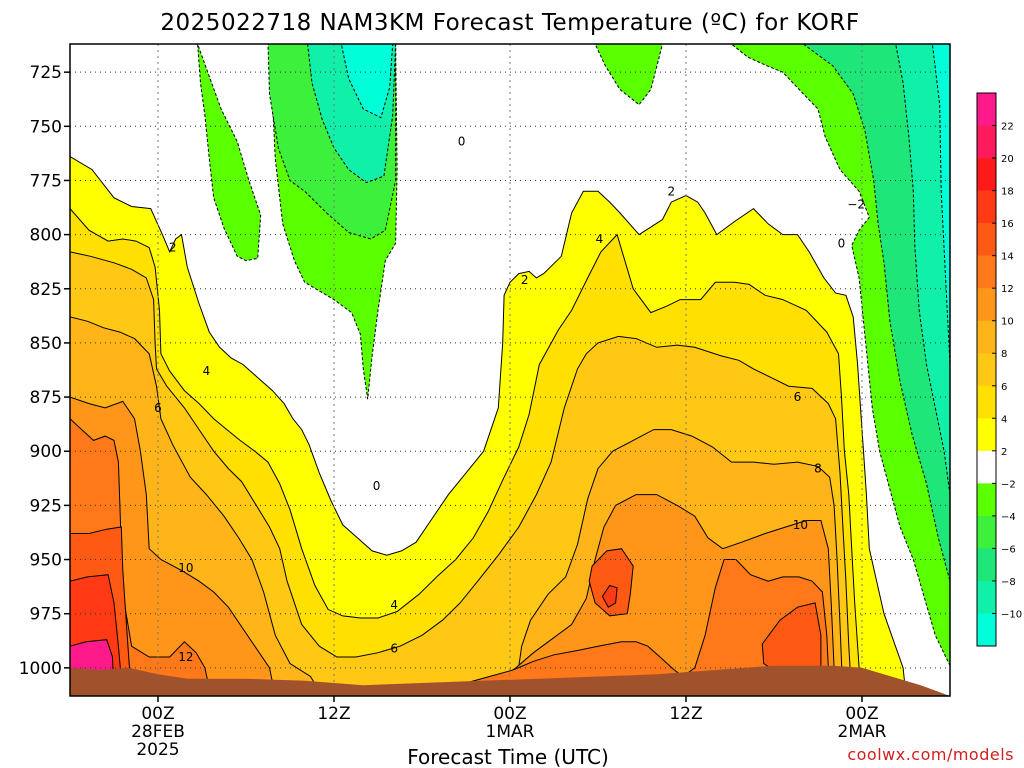 Image resolution: width=1024 pixels, height=768 pixels. I want to click on y-tick-label-11: 1000, so click(40, 669).